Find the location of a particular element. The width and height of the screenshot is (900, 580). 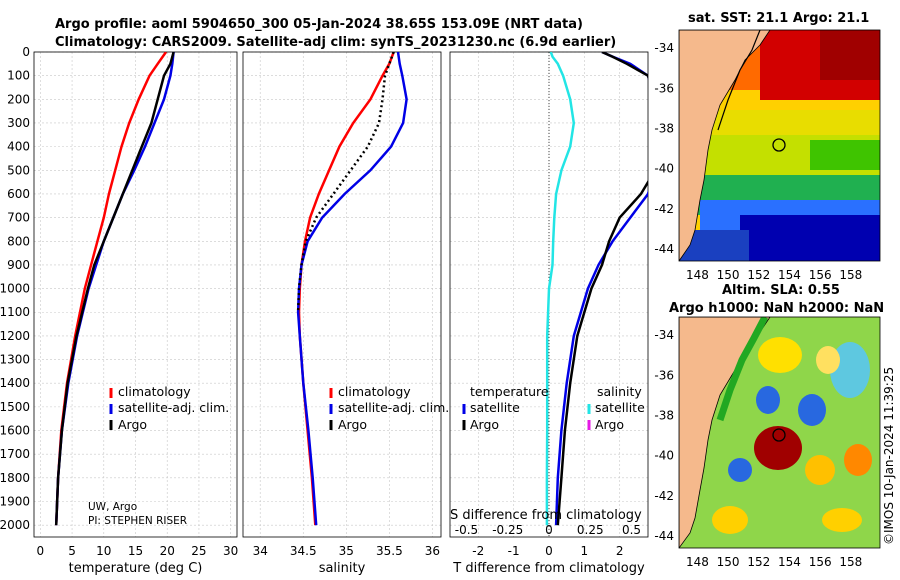

y-tick-label: 1300 is located at coordinates (15, 360).